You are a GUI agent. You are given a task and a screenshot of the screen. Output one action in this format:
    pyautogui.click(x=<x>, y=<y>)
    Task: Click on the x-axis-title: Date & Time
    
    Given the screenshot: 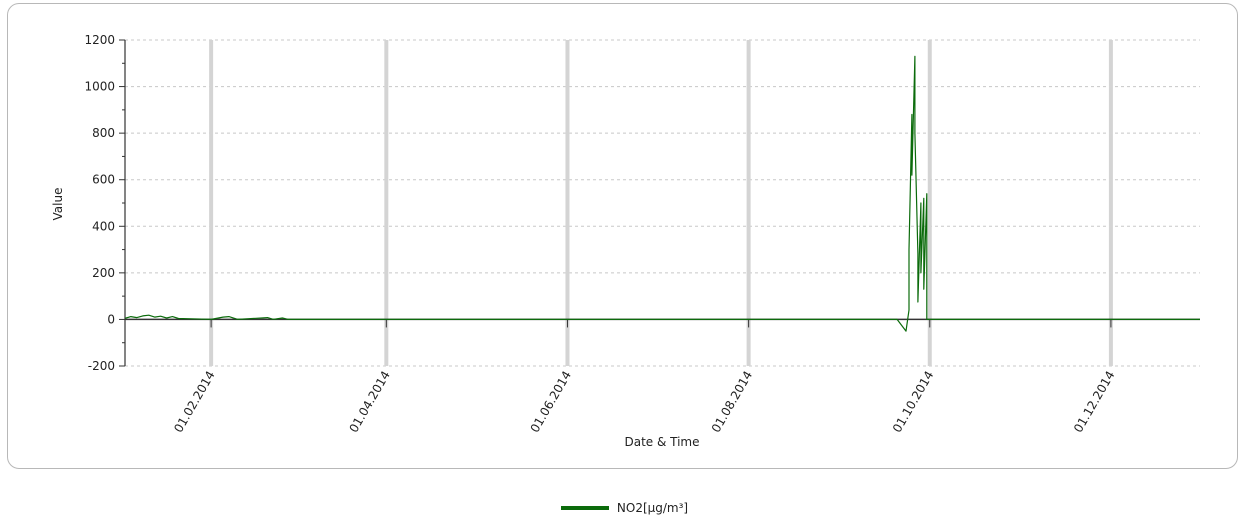 What is the action you would take?
    pyautogui.click(x=661, y=442)
    